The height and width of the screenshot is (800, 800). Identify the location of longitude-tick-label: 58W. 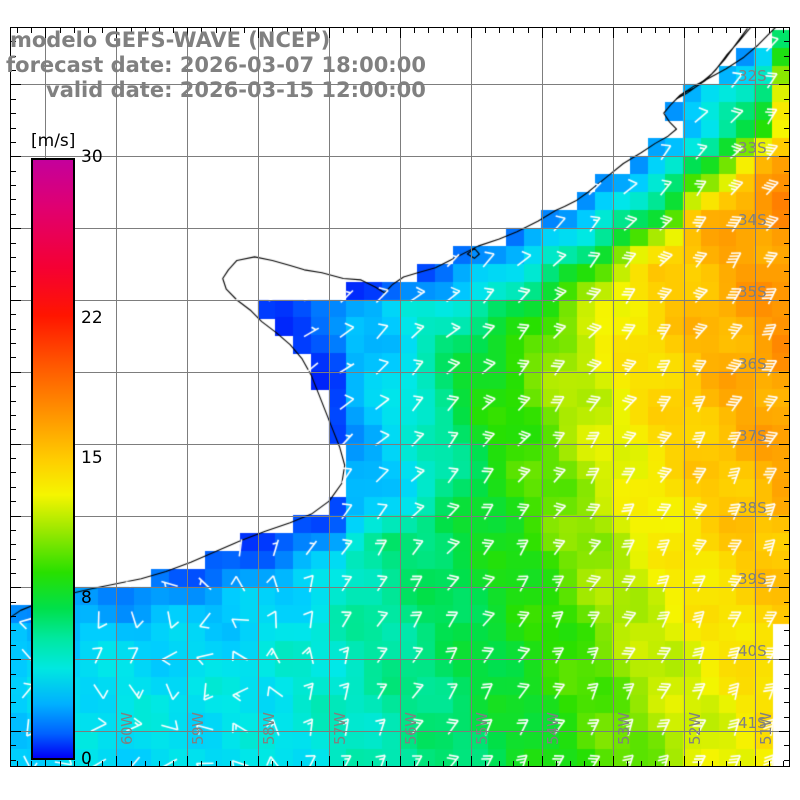
(269, 728).